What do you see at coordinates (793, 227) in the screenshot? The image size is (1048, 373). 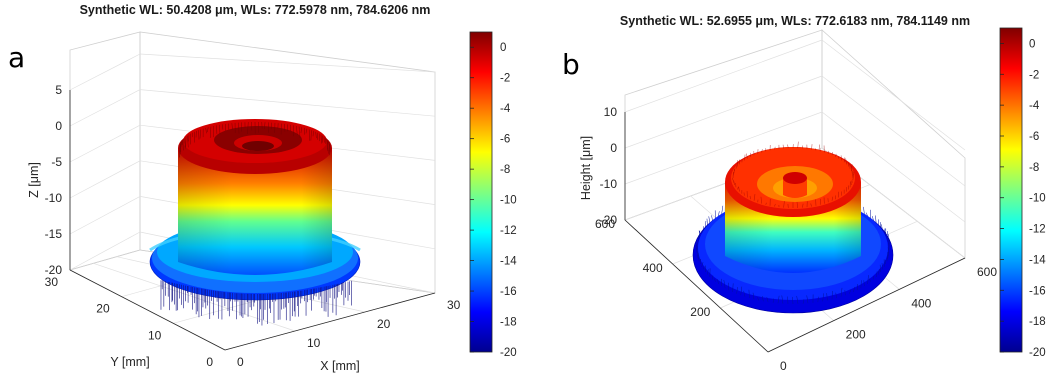 I see `panel-b-surface` at bounding box center [793, 227].